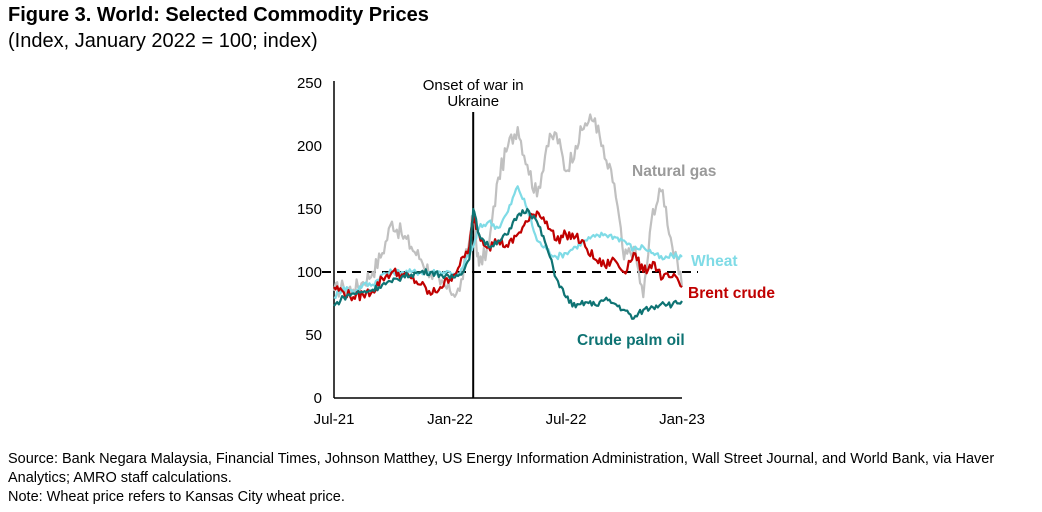 The width and height of the screenshot is (1042, 512). I want to click on series-label-brent-crude: Brent crude, so click(731, 293).